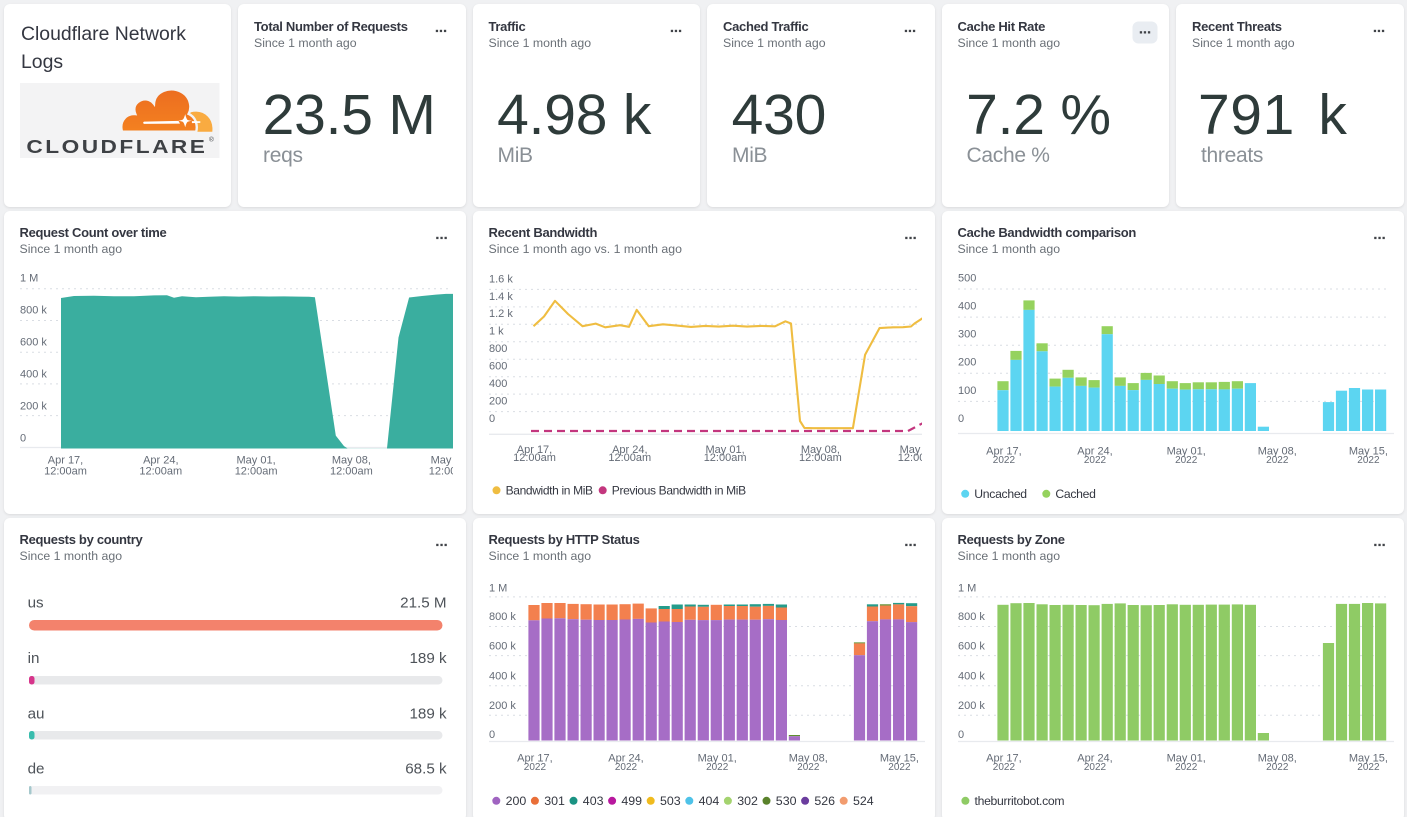 The height and width of the screenshot is (817, 1407). Describe the element at coordinates (498, 366) in the screenshot. I see `svg-text: 600` at that location.